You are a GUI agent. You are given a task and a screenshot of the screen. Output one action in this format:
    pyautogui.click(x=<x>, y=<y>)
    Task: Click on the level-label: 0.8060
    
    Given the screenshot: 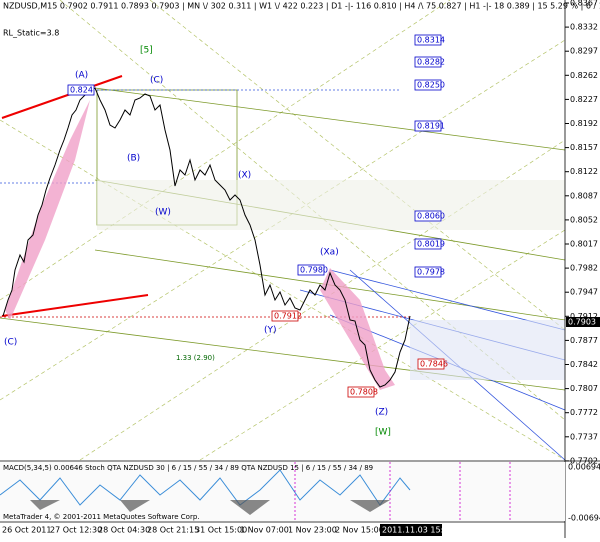 What is the action you would take?
    pyautogui.click(x=431, y=216)
    